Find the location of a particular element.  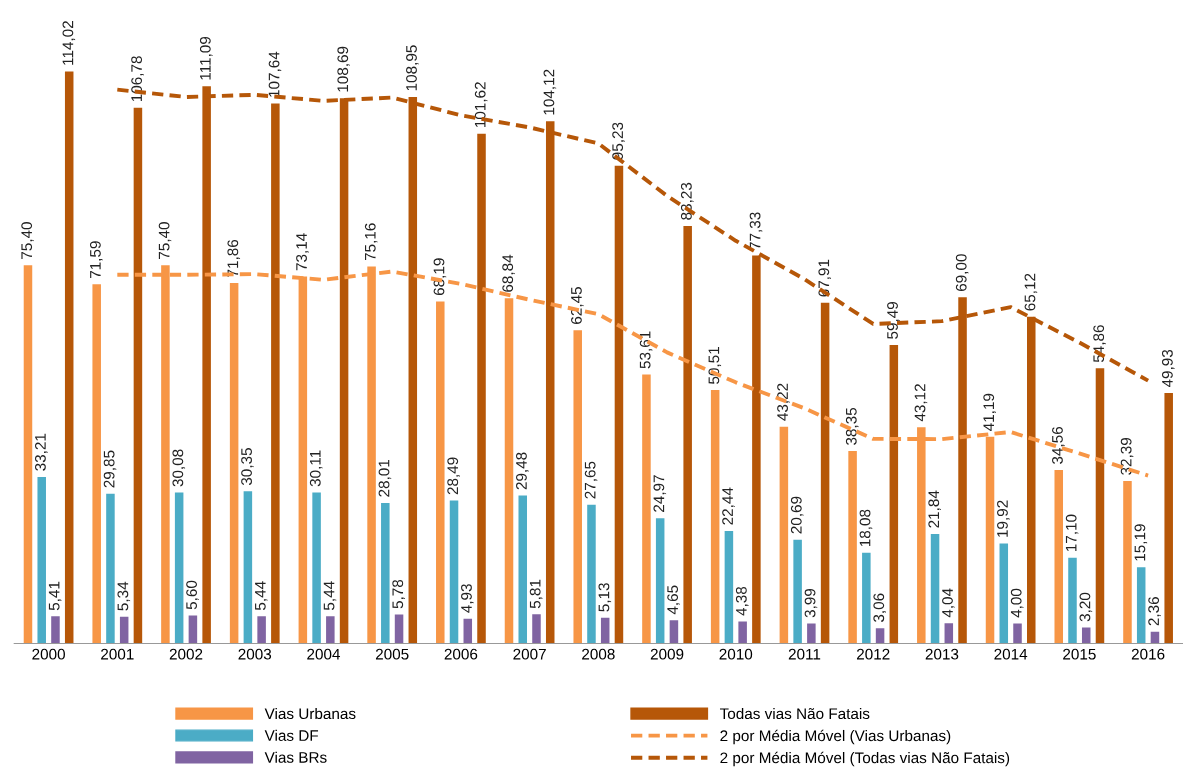

data-label: 28,49 is located at coordinates (453, 476).